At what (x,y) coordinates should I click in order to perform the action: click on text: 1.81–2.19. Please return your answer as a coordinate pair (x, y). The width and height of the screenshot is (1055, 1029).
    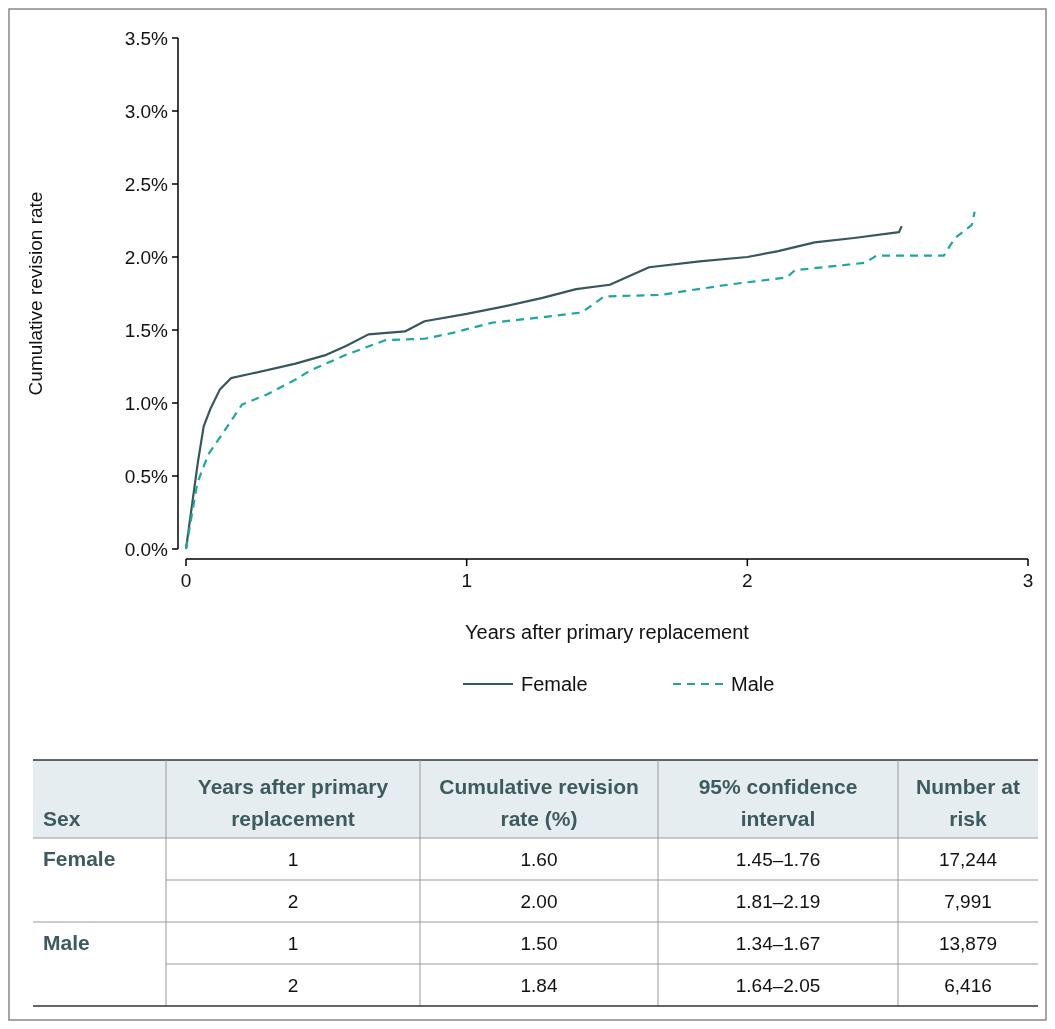
    Looking at the image, I should click on (778, 901).